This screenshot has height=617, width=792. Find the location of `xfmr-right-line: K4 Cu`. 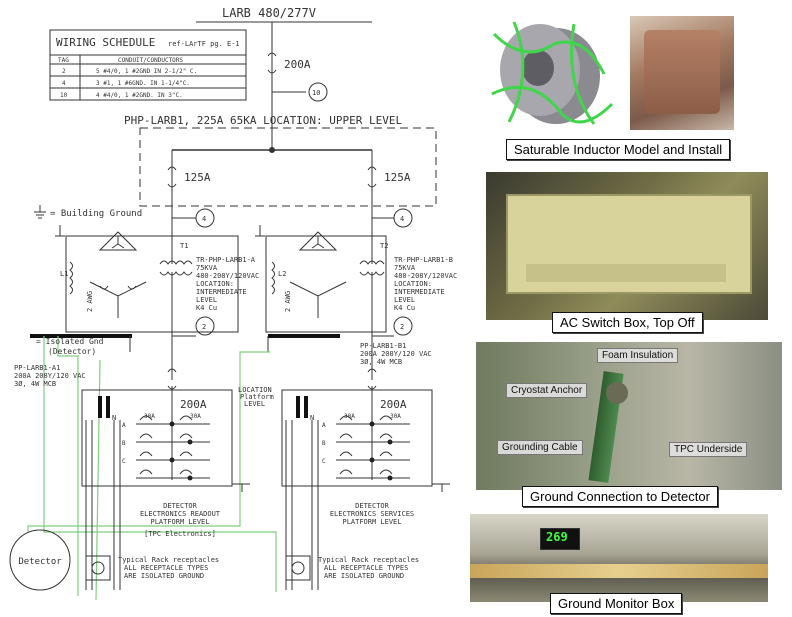

xfmr-right-line: K4 Cu is located at coordinates (404, 308).